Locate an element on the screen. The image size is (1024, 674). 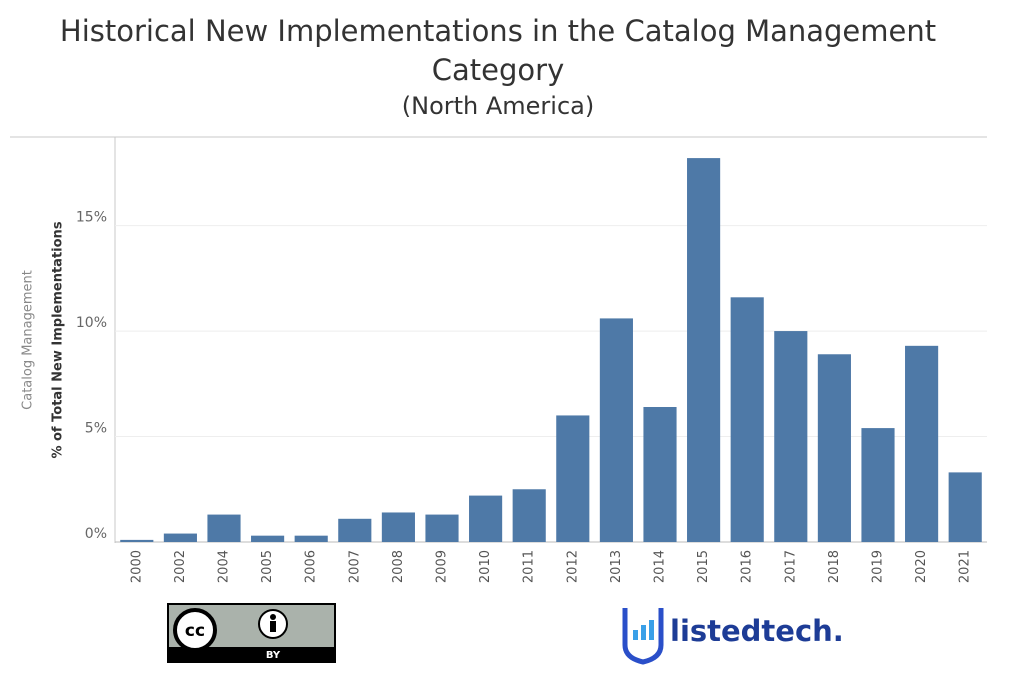
x-tick-label: 2002 is located at coordinates (180, 566).